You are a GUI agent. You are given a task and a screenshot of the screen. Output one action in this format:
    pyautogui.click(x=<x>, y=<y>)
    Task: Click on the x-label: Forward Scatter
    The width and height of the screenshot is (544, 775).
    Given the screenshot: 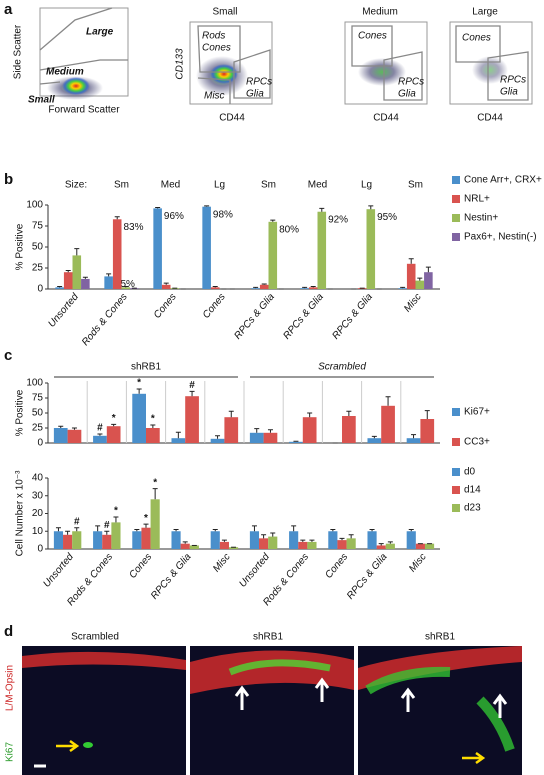 What is the action you would take?
    pyautogui.click(x=84, y=110)
    